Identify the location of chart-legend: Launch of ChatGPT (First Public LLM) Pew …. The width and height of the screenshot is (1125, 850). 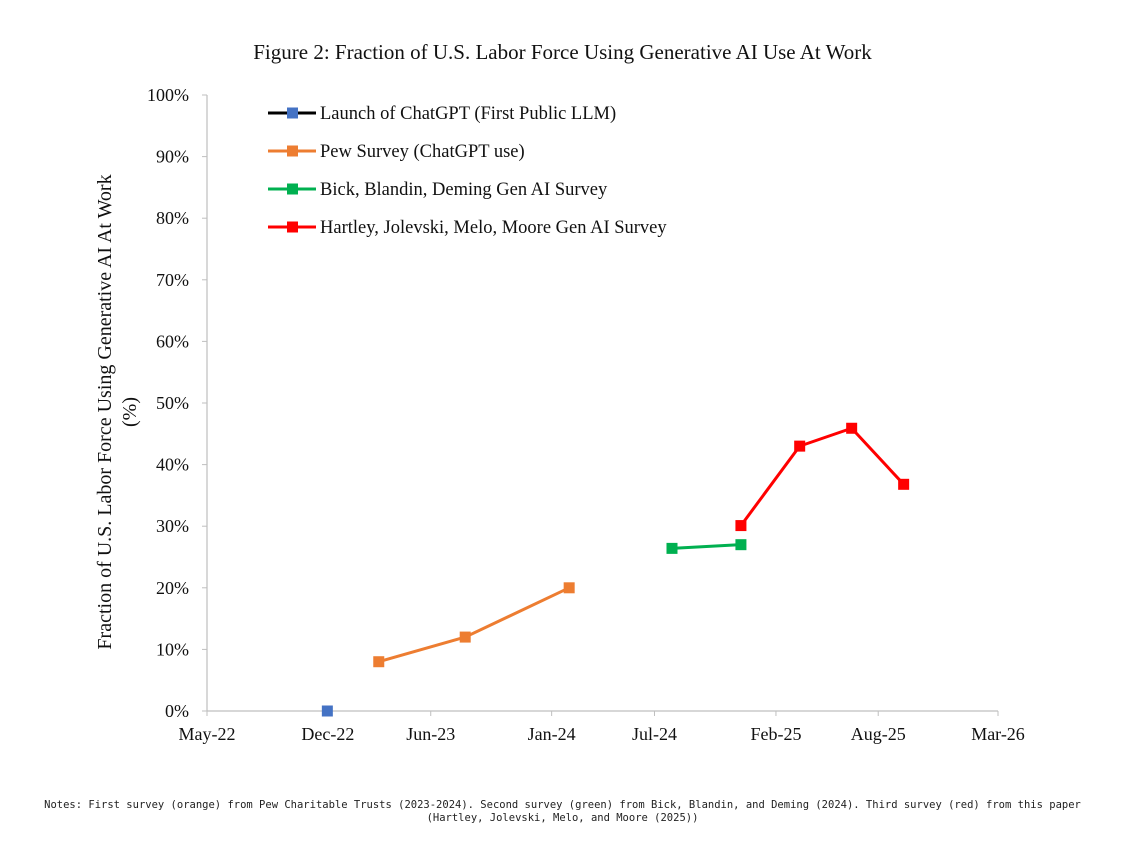
(467, 171).